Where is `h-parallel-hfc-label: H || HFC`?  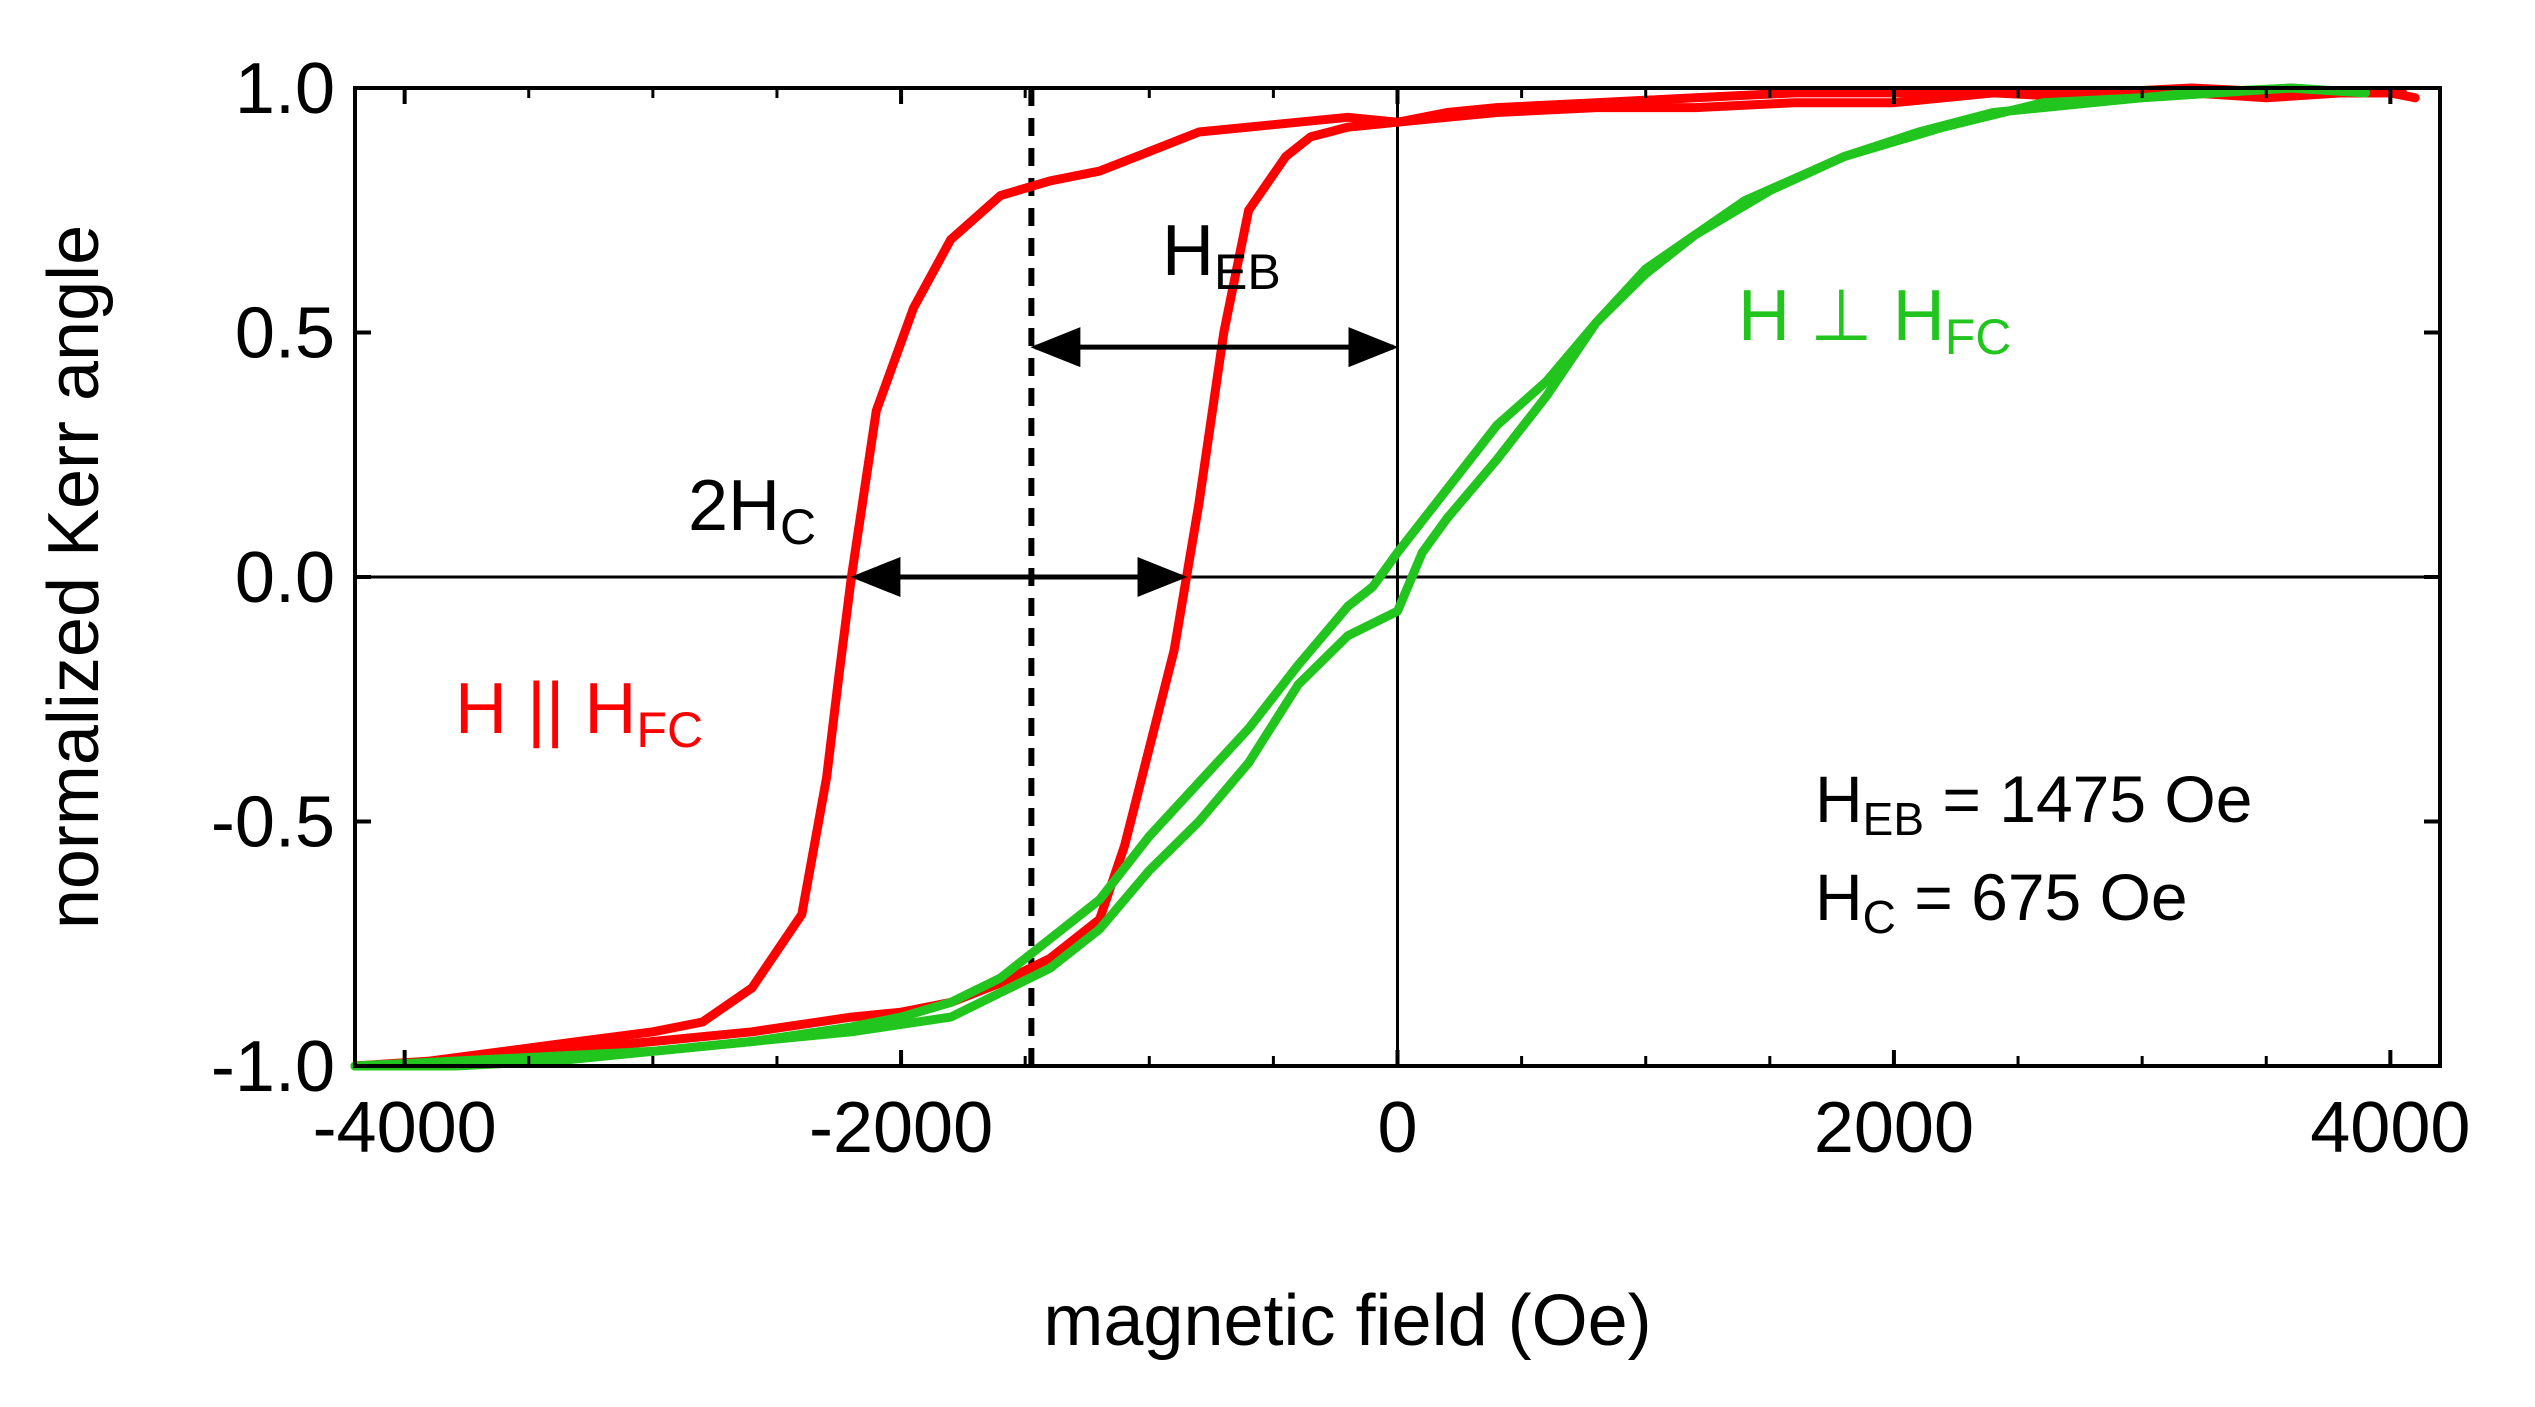
h-parallel-hfc-label: H || HFC is located at coordinates (579, 713).